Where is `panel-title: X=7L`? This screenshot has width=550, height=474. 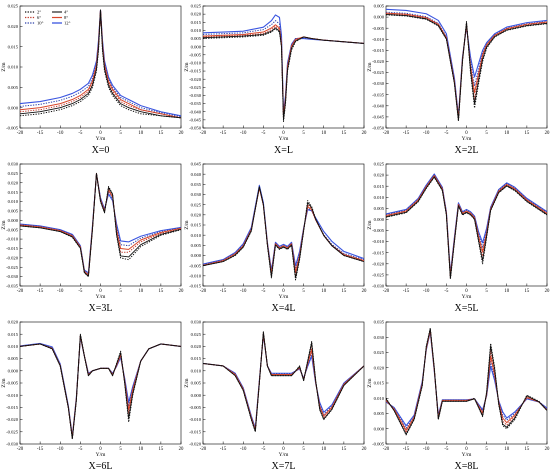
panel-title: X=7L is located at coordinates (284, 466).